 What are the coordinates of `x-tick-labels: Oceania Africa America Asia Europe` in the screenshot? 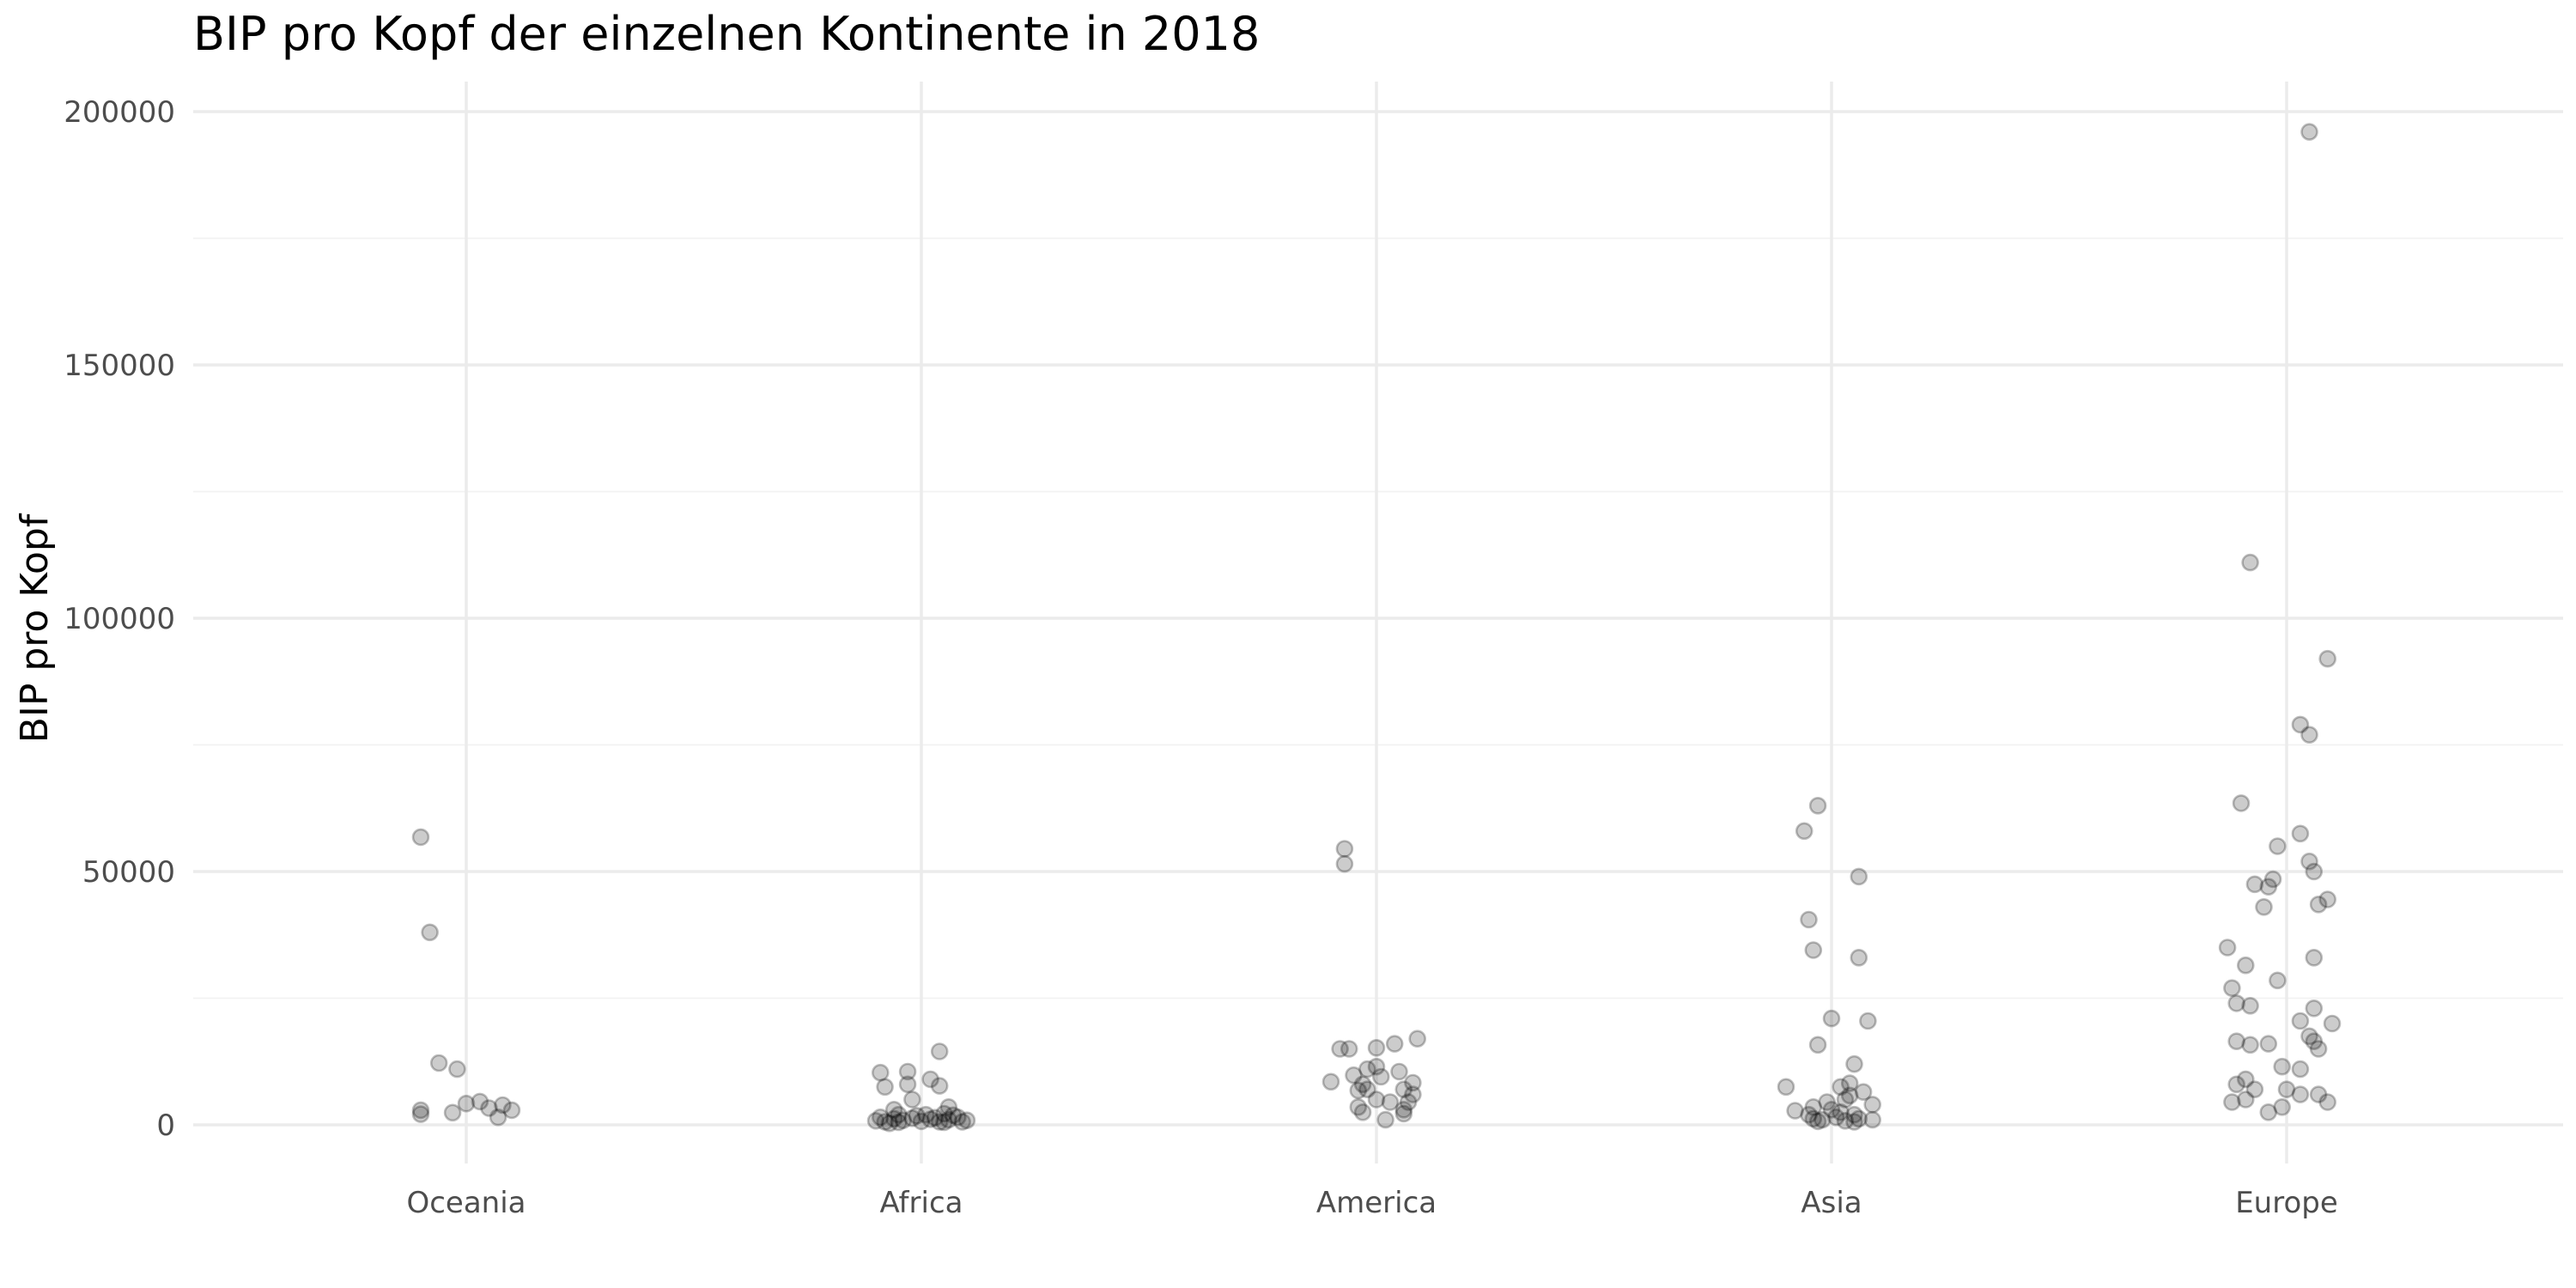 It's located at (1371, 1203).